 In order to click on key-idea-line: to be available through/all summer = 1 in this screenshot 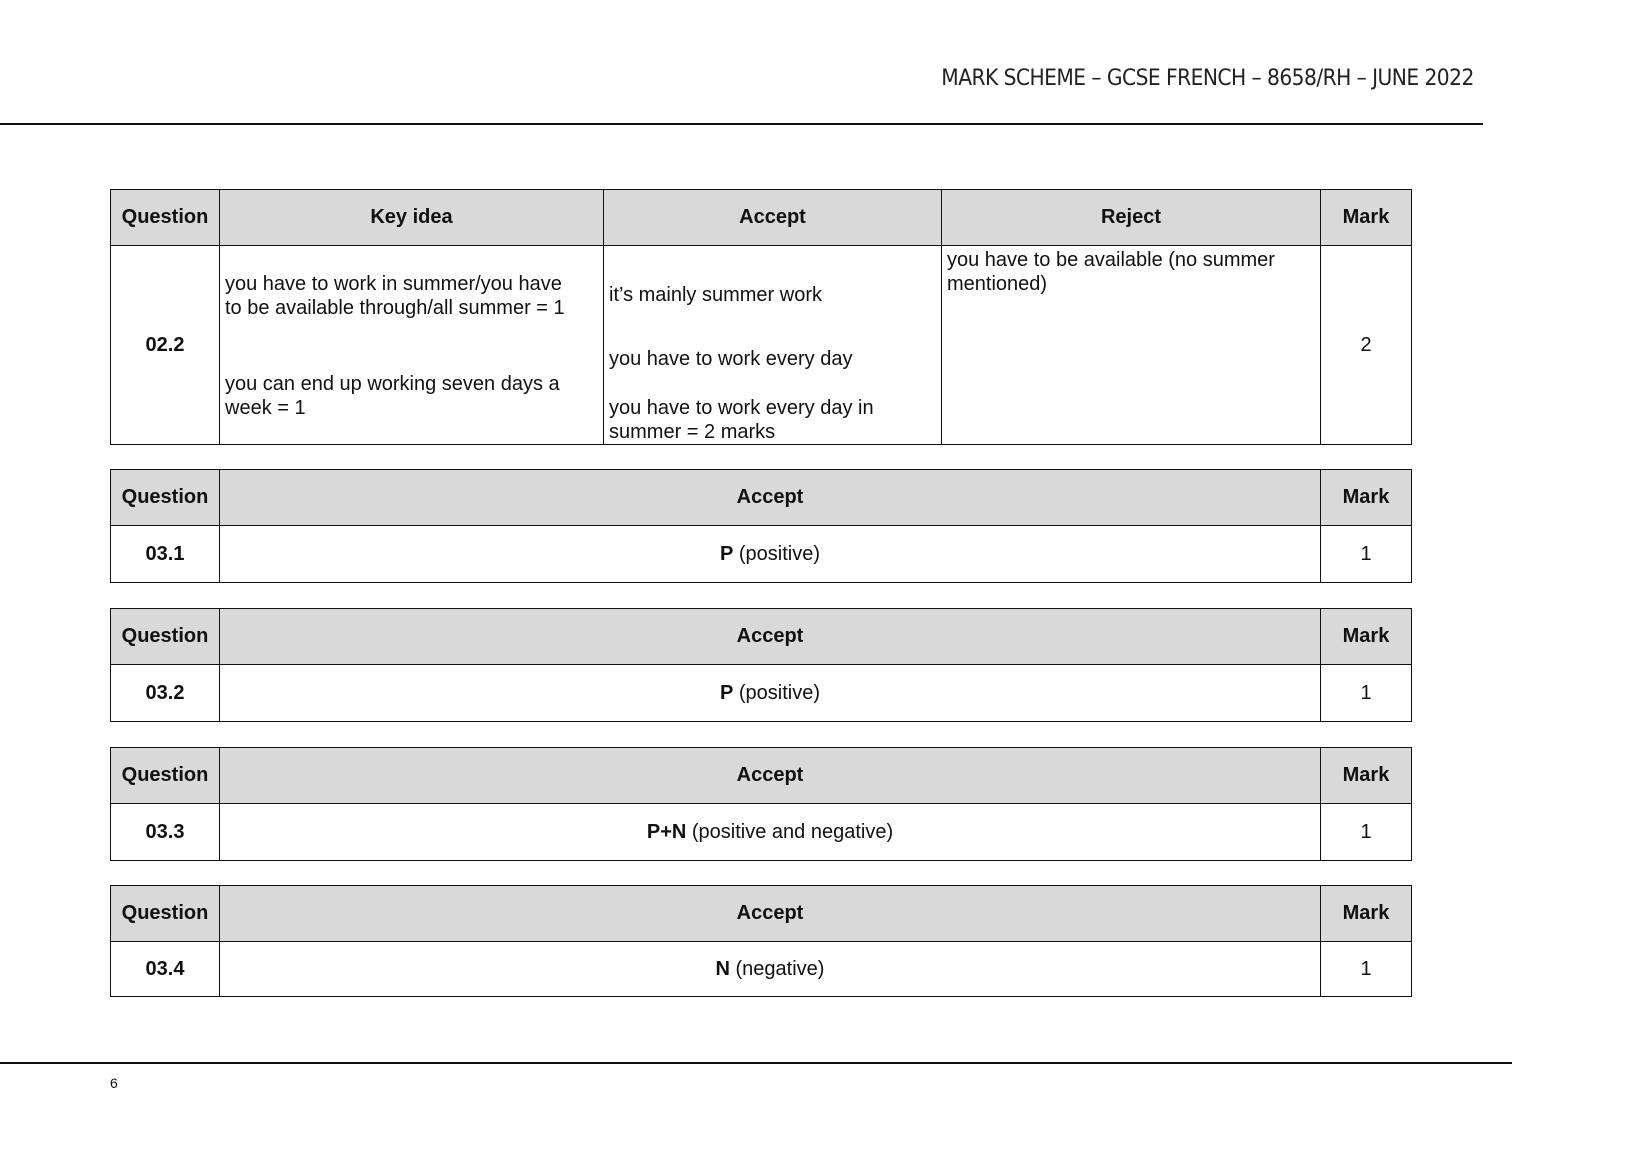, I will do `click(395, 308)`.